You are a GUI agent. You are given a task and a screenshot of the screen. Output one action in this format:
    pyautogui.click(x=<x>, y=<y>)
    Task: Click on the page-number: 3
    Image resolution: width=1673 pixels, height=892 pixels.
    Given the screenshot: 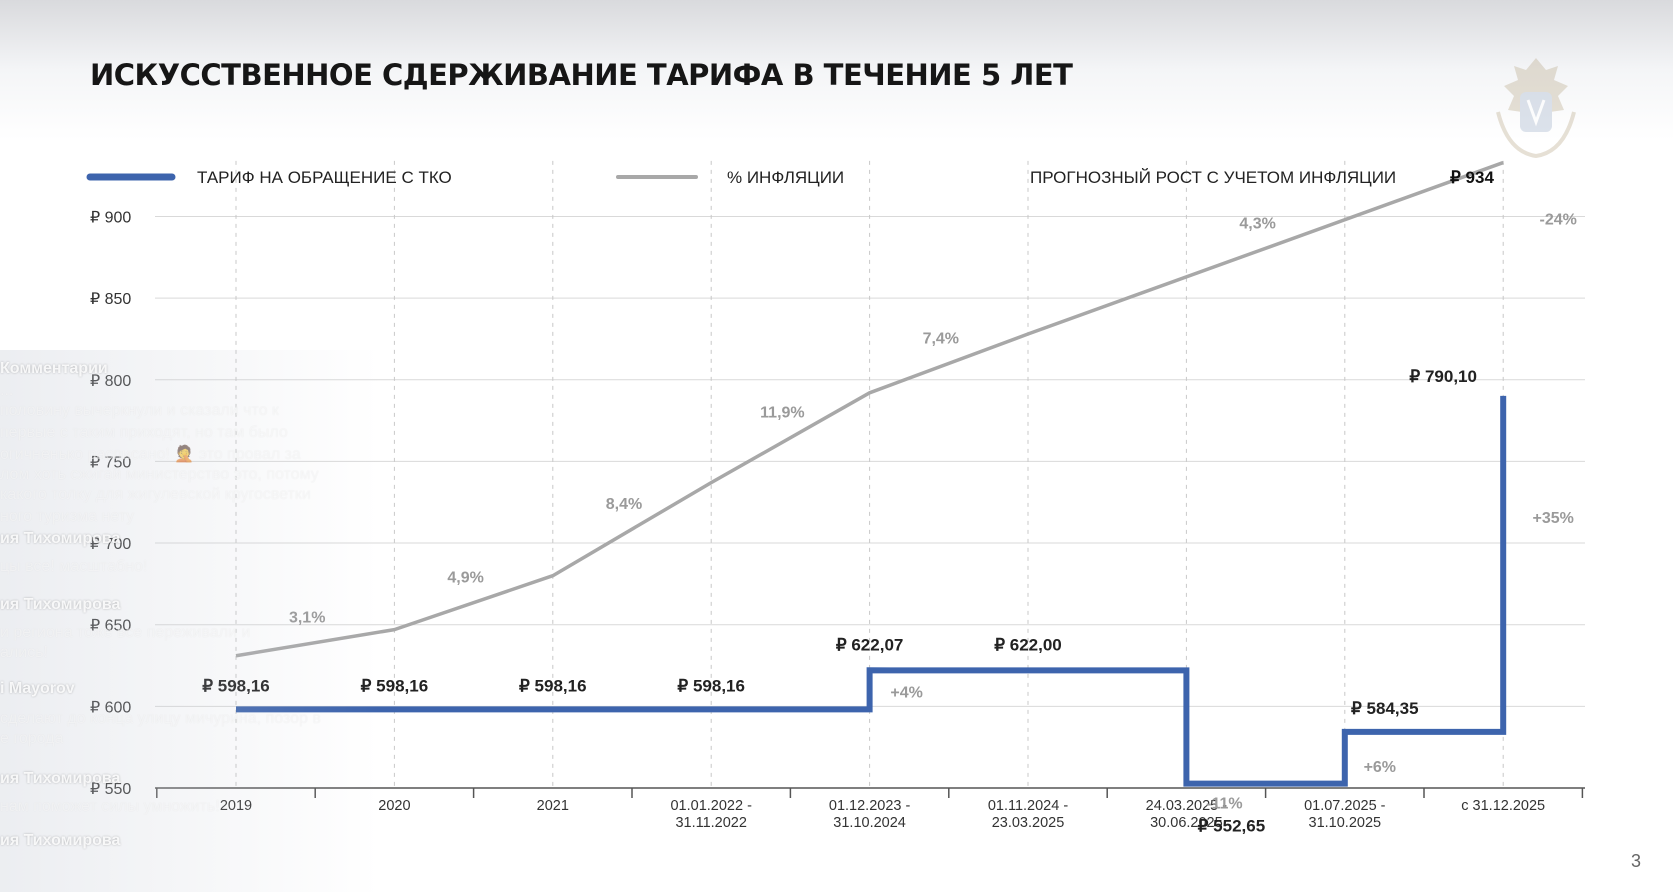 What is the action you would take?
    pyautogui.click(x=1635, y=861)
    